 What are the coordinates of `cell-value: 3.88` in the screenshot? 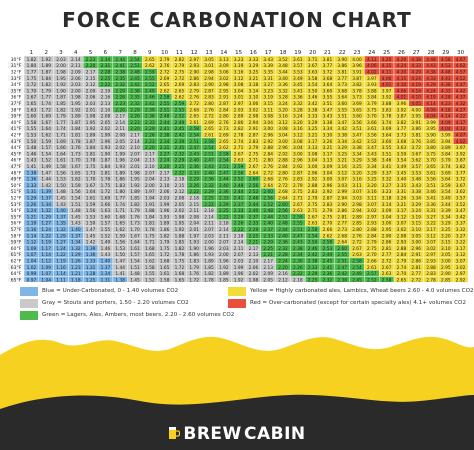 It's located at (372, 91).